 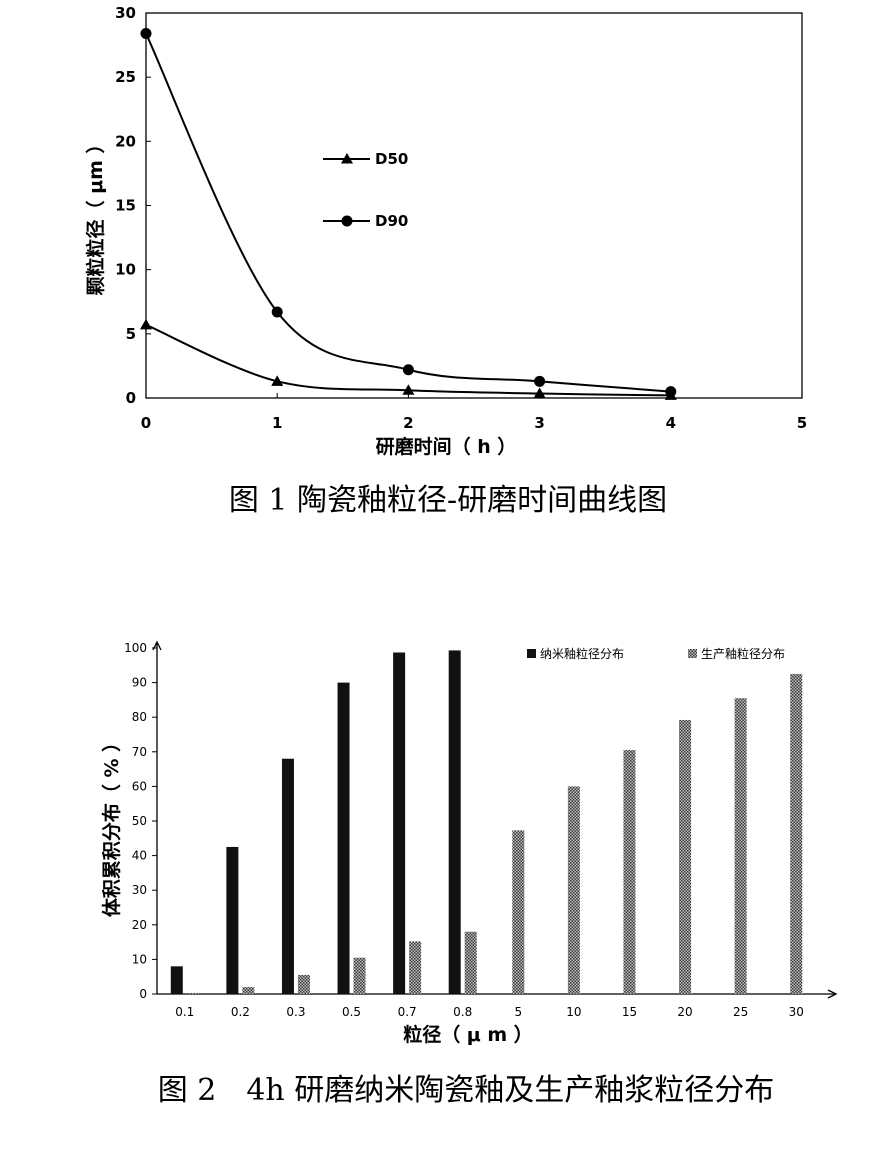 What do you see at coordinates (740, 1012) in the screenshot?
I see `x-tick-label: 25` at bounding box center [740, 1012].